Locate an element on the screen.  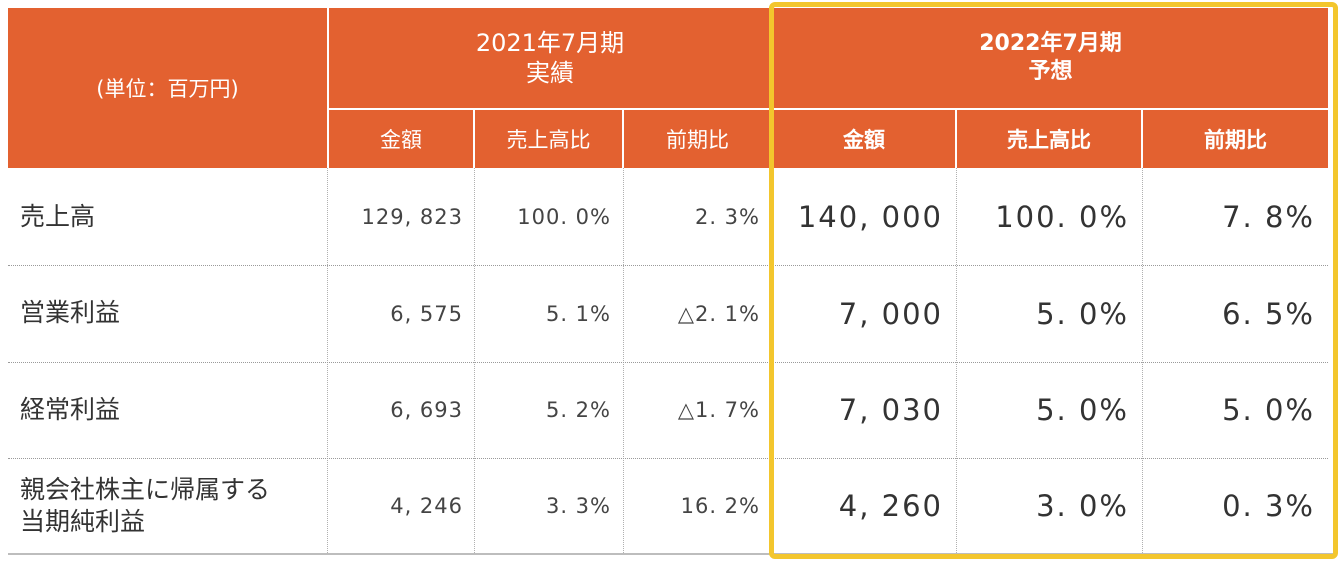
fy2021-ratio-net-income: 3. 3% is located at coordinates (578, 505).